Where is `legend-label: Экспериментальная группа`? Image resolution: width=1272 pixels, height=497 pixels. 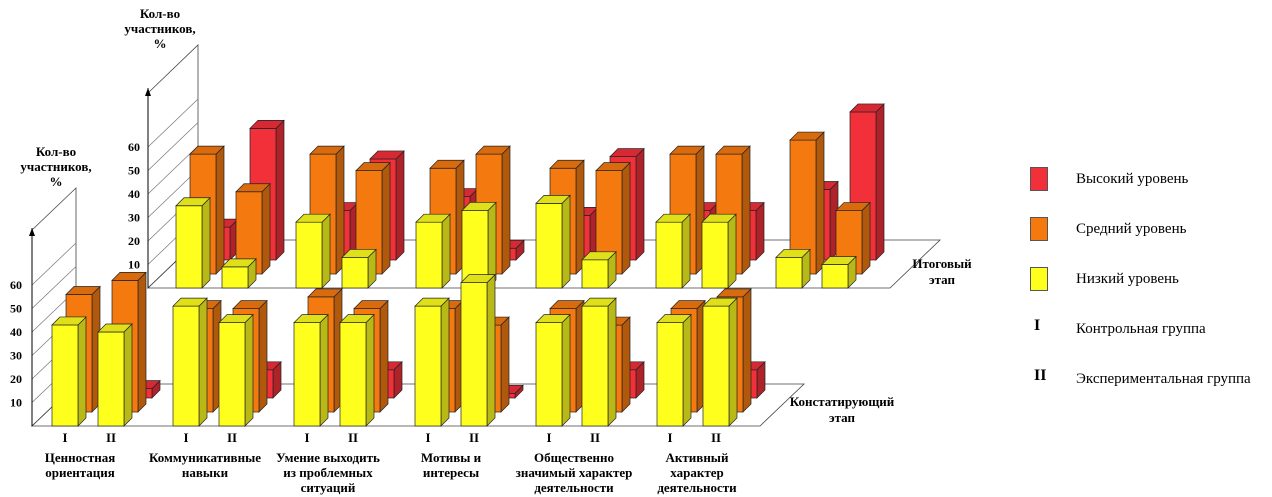 legend-label: Экспериментальная группа is located at coordinates (1163, 379).